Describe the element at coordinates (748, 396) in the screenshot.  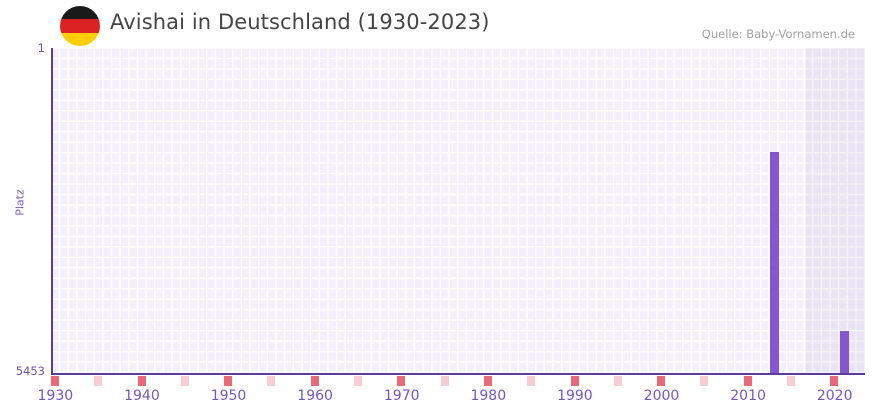
I see `x-tick-label-2010: 2010` at that location.